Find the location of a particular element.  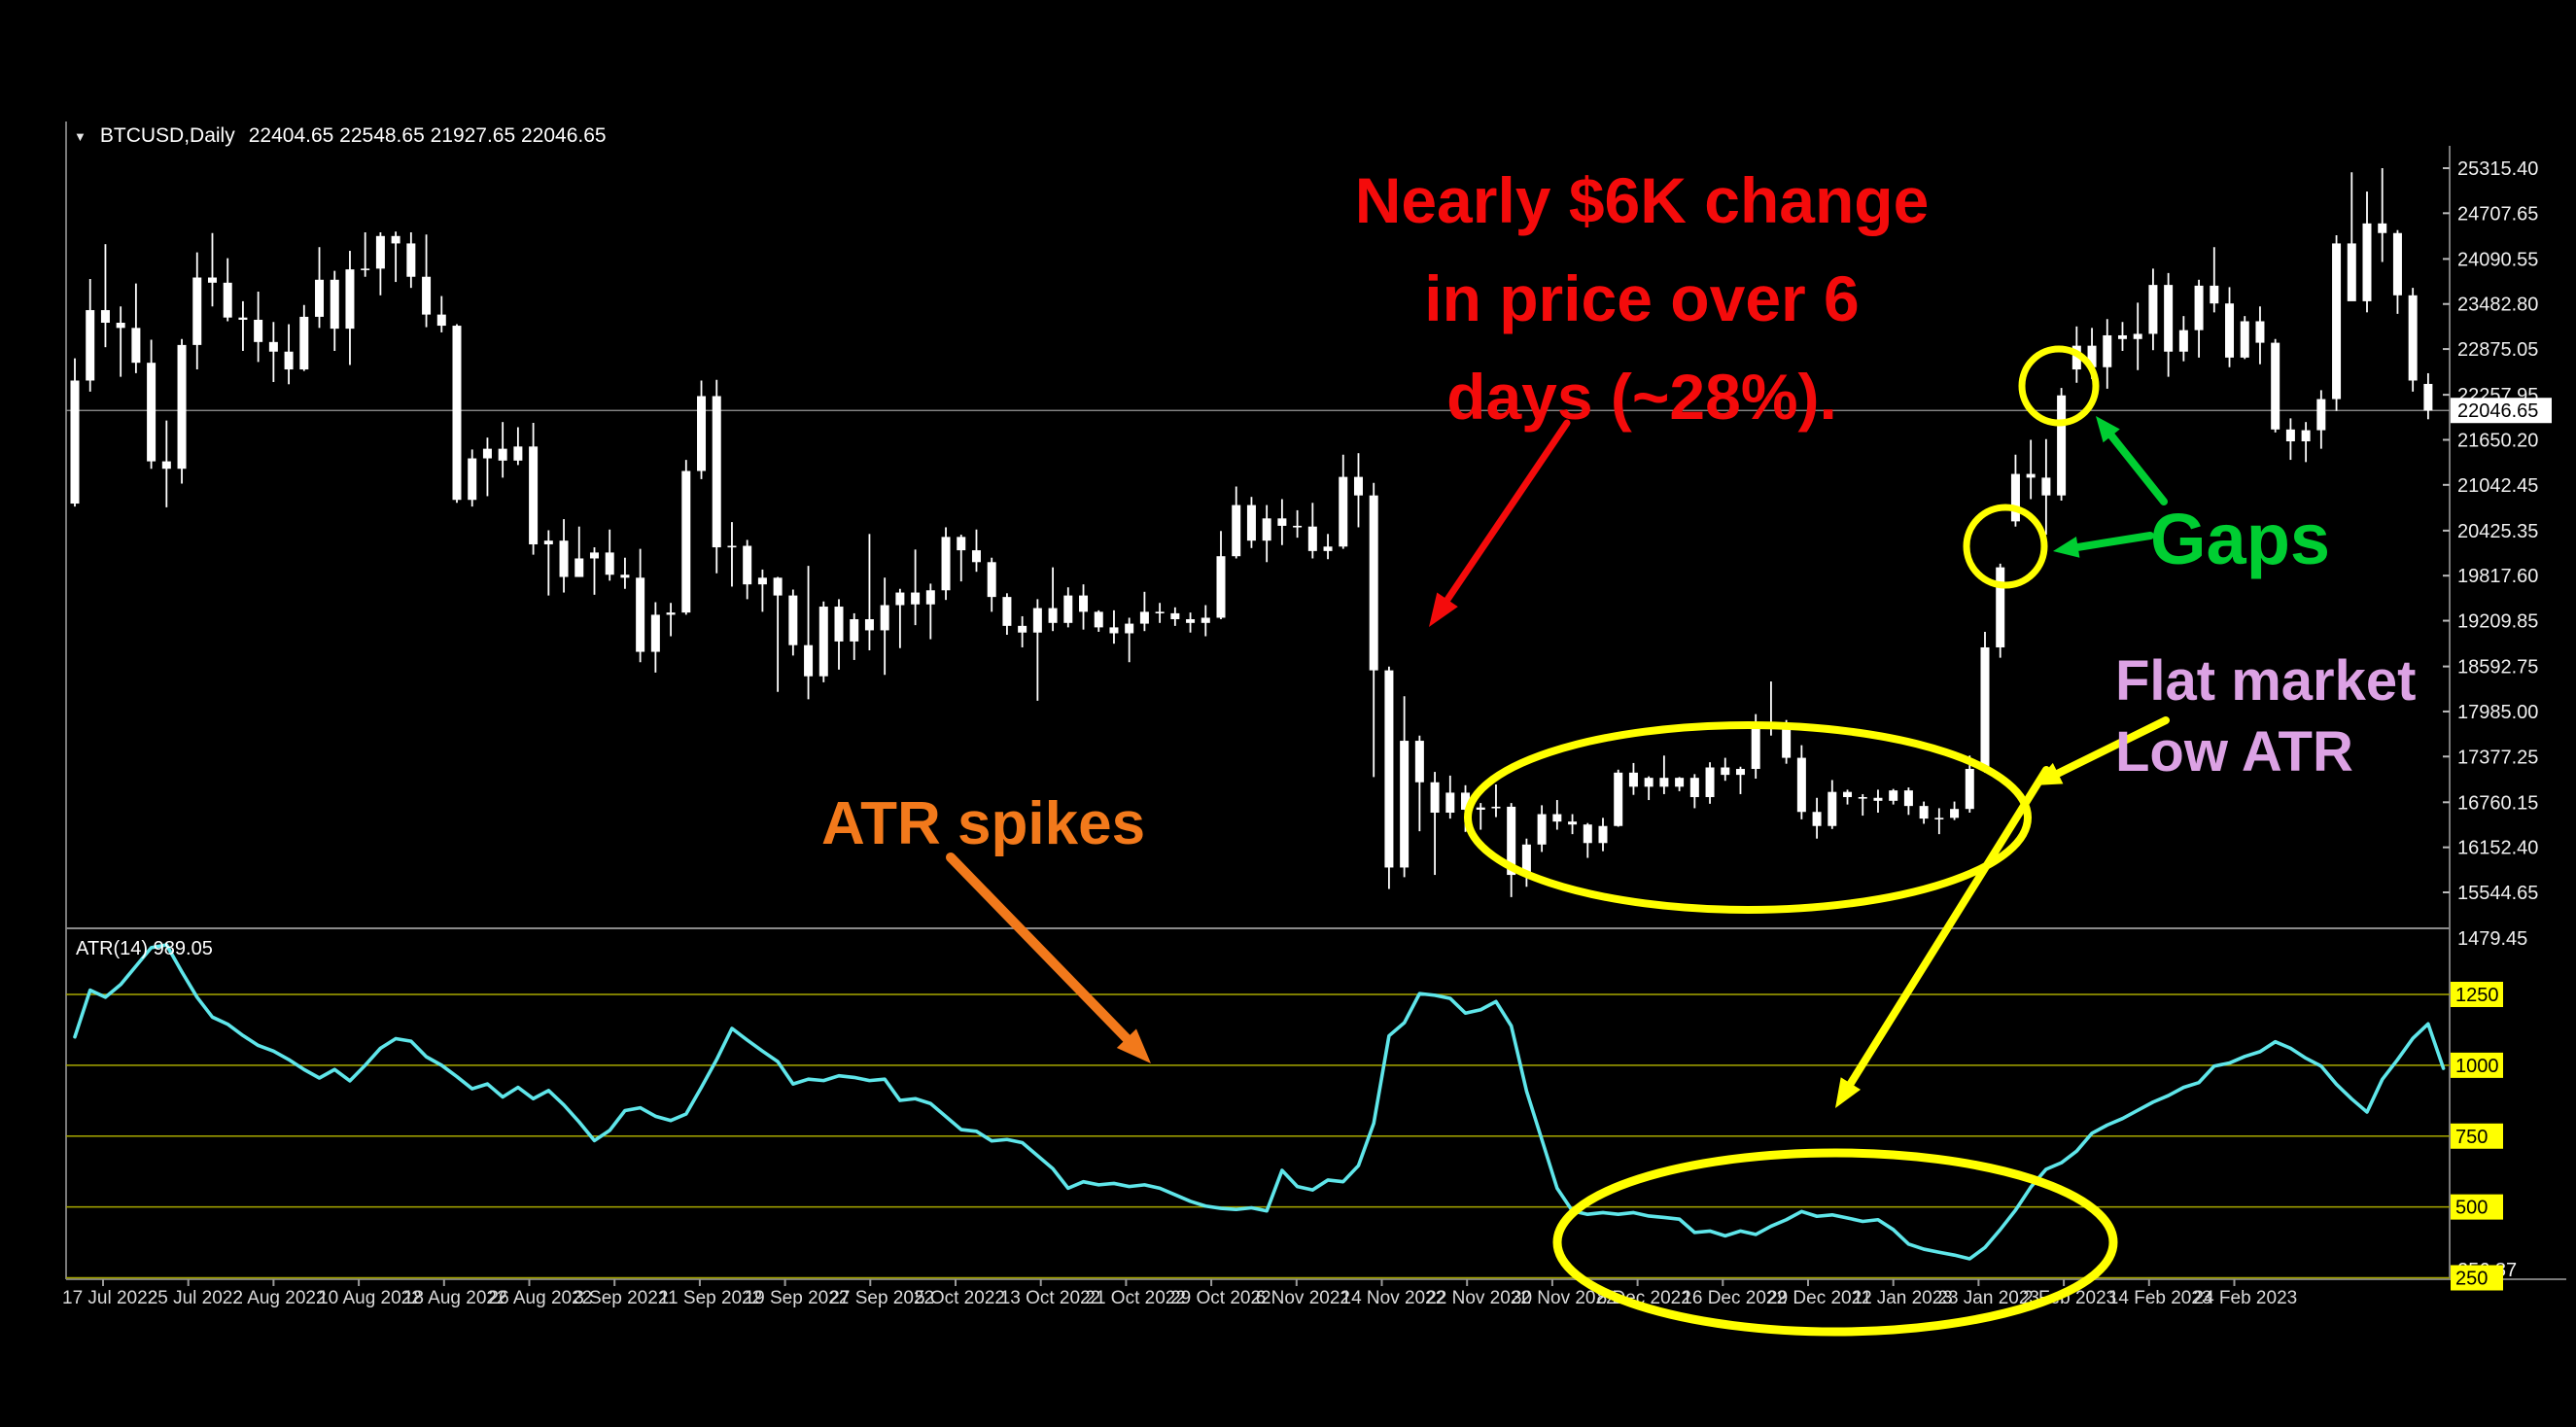

date-label: 13 Oct 2022 is located at coordinates (1050, 1298).